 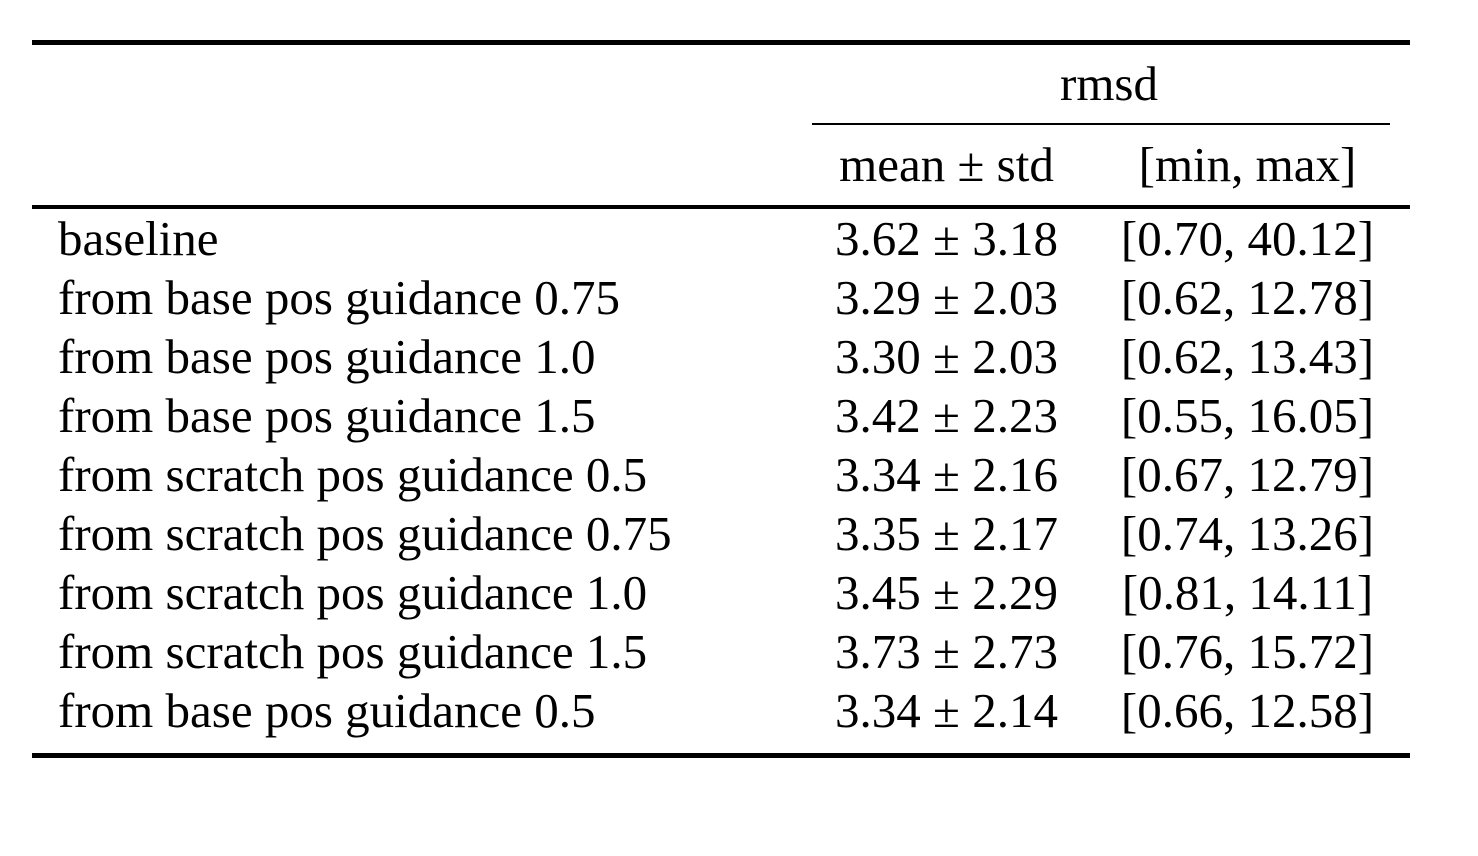 I want to click on column-header-mean-std: mean ± std, so click(x=946, y=164).